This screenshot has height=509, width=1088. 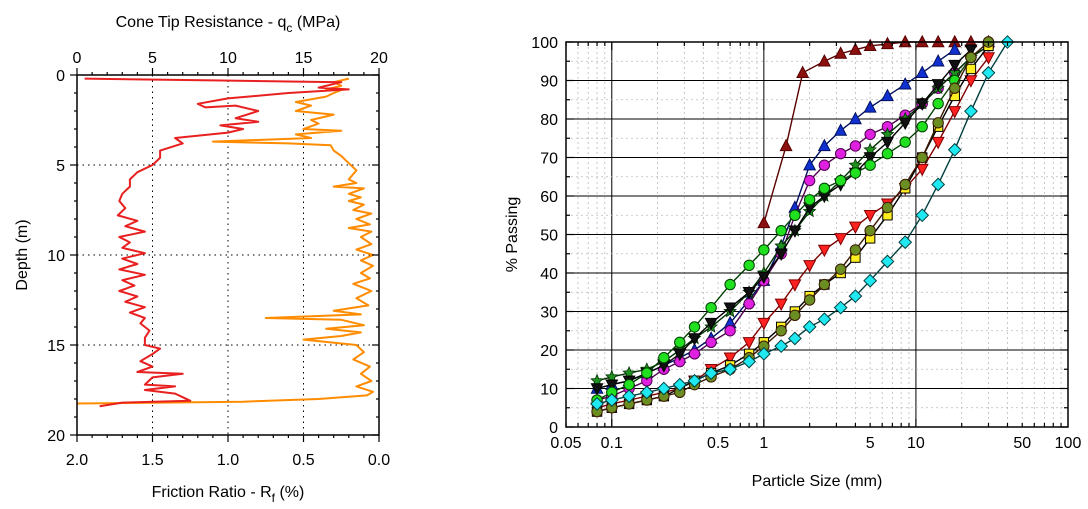 What do you see at coordinates (916, 443) in the screenshot?
I see `x-axis-tick-label: 10` at bounding box center [916, 443].